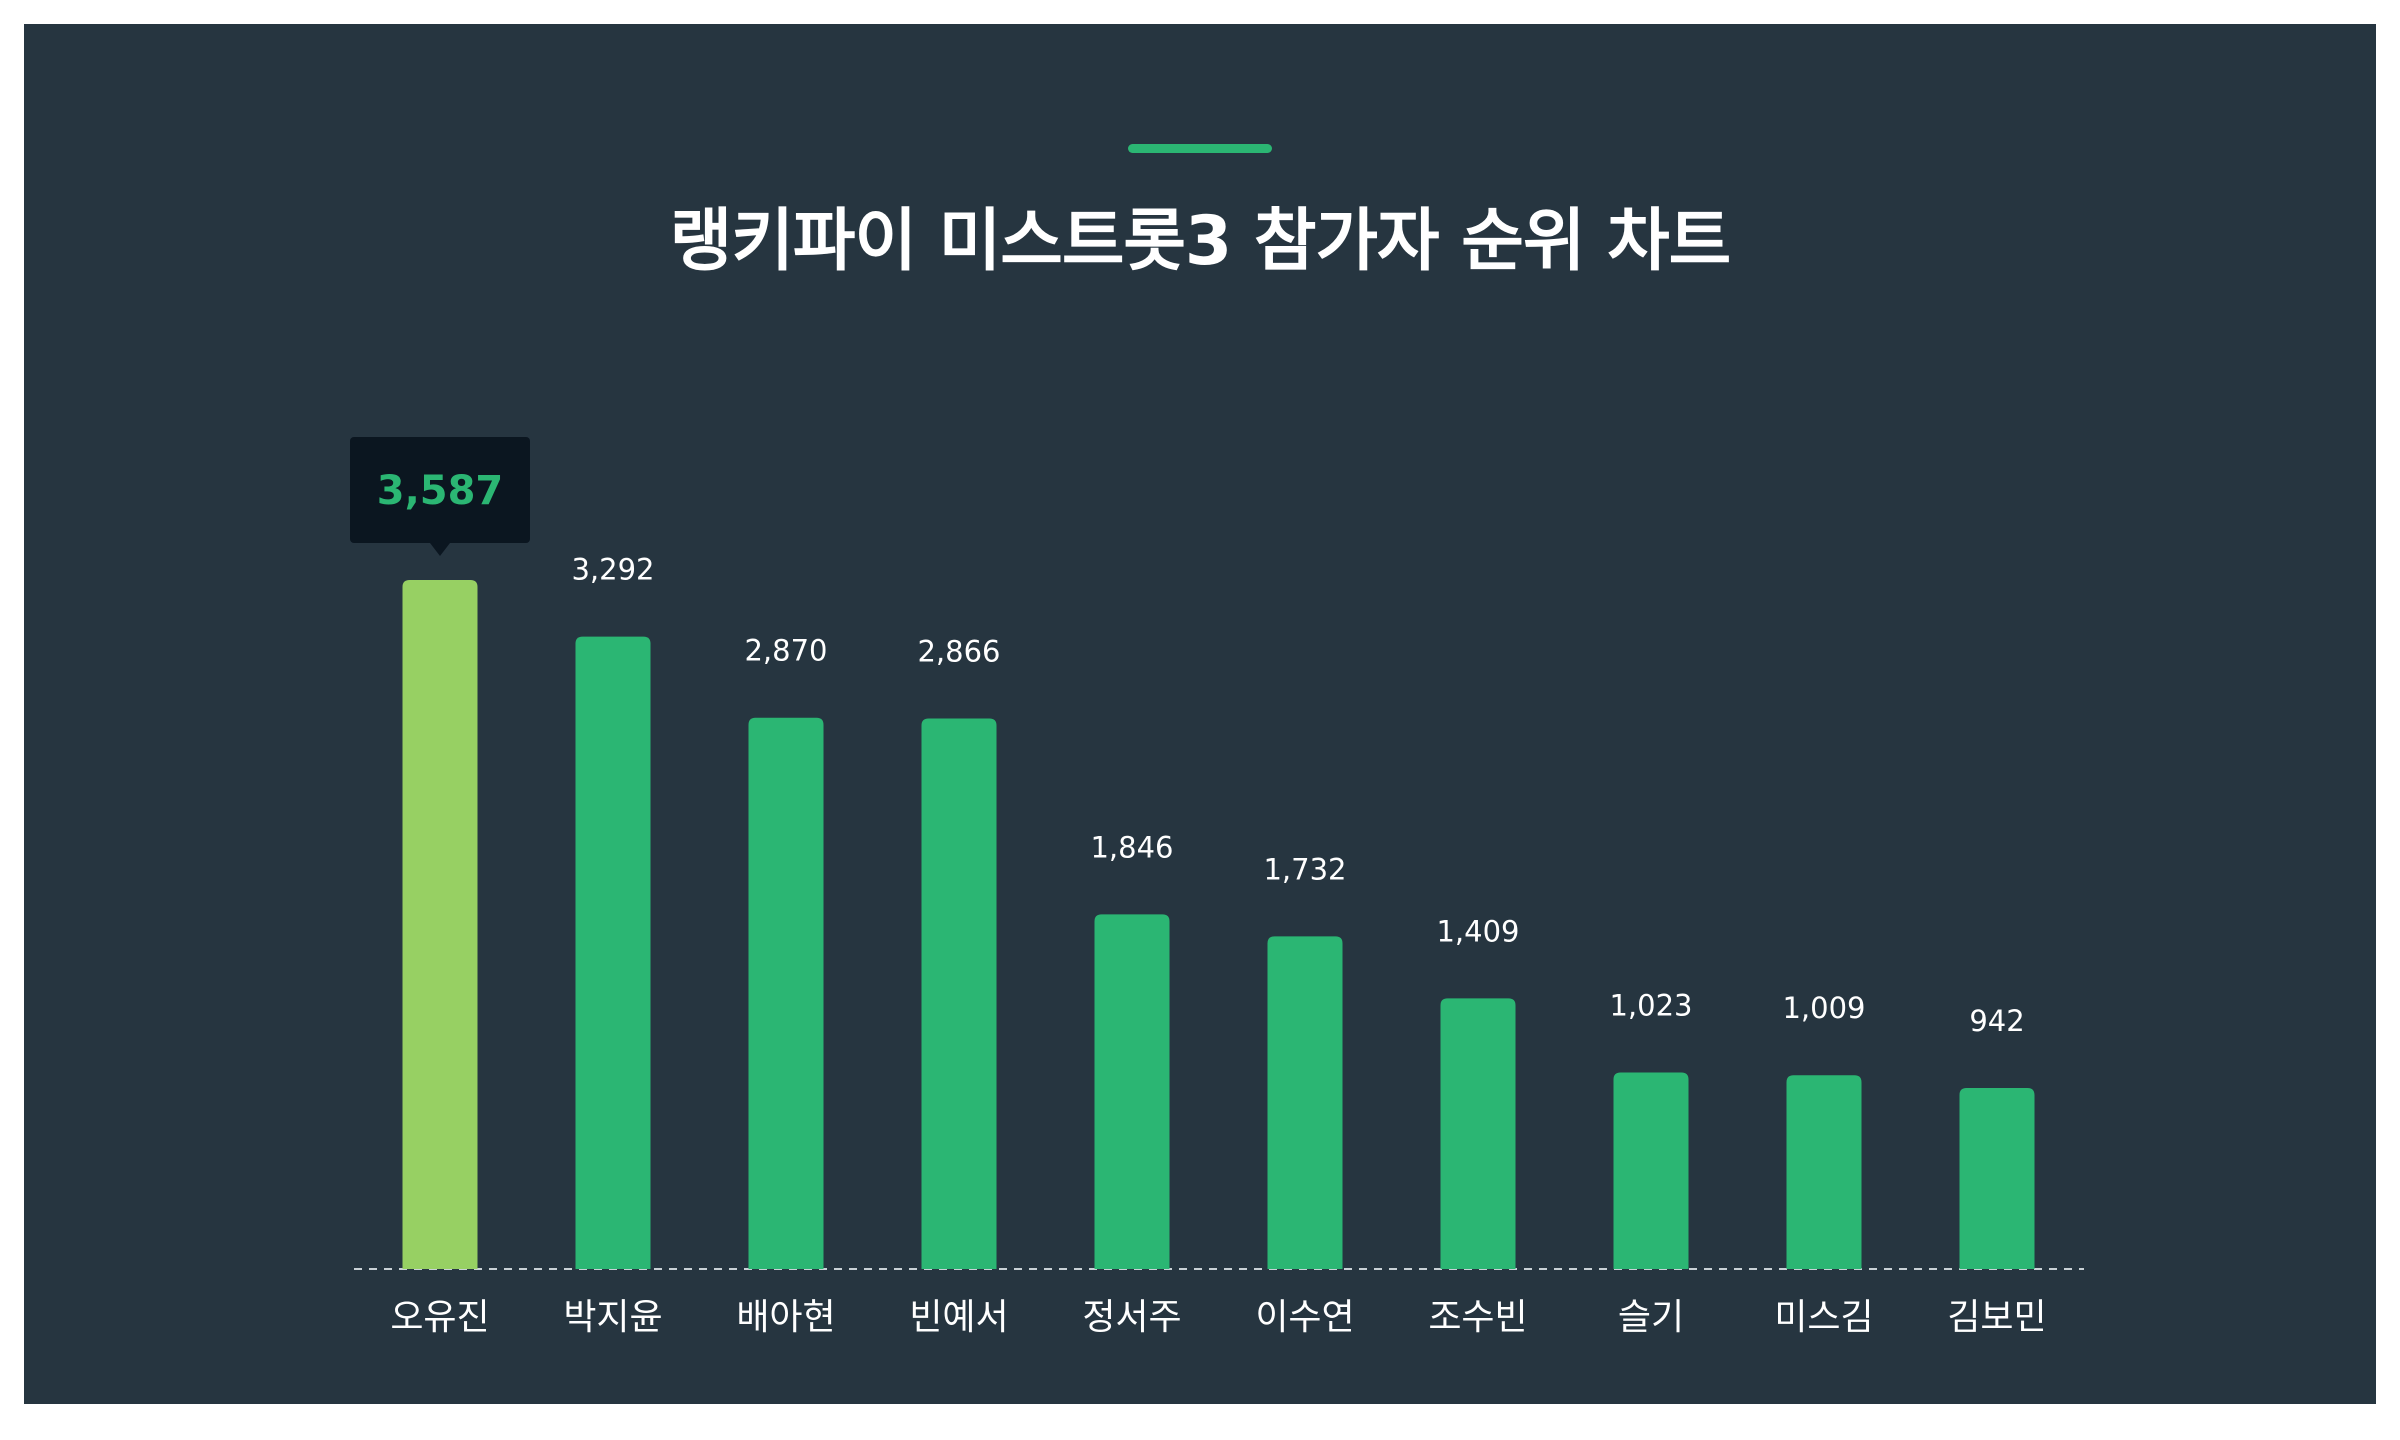 The image size is (2400, 1440). Describe the element at coordinates (1477, 931) in the screenshot. I see `data-label-6: 1,409` at that location.